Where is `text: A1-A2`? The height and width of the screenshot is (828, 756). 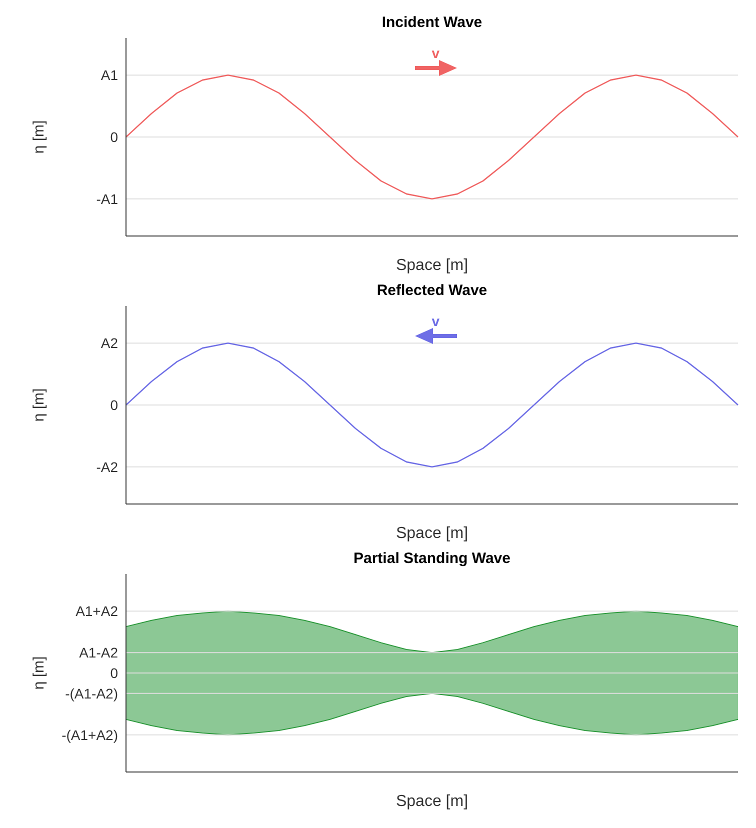
text: A1-A2 is located at coordinates (98, 652).